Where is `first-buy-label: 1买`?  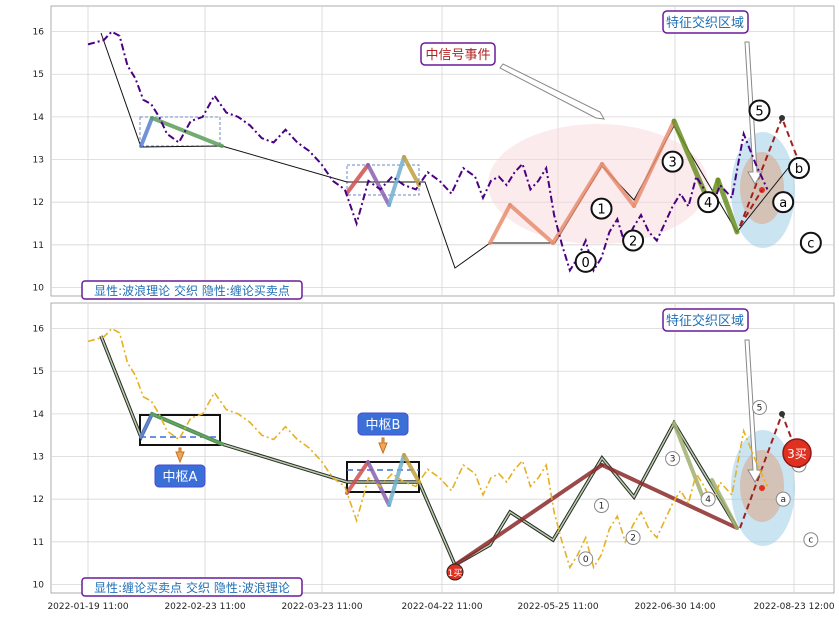 first-buy-label: 1买 is located at coordinates (455, 573).